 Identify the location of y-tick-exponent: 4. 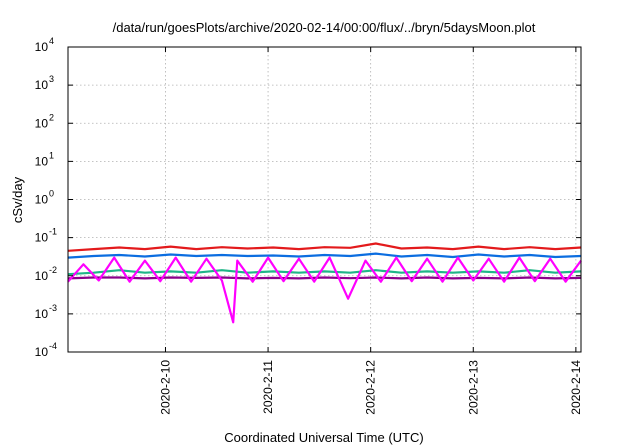
(51, 41).